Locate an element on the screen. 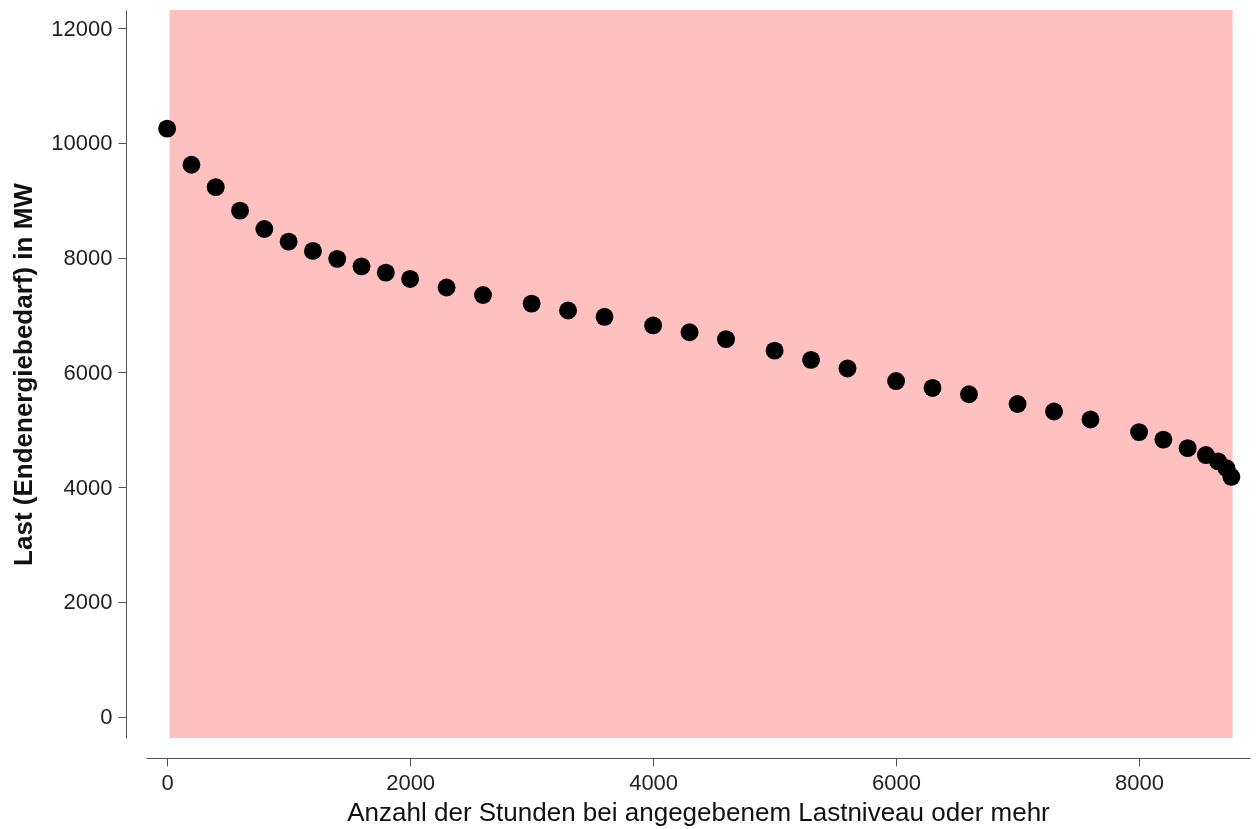 The height and width of the screenshot is (829, 1258). y-tick-label: 2000 is located at coordinates (88, 602).